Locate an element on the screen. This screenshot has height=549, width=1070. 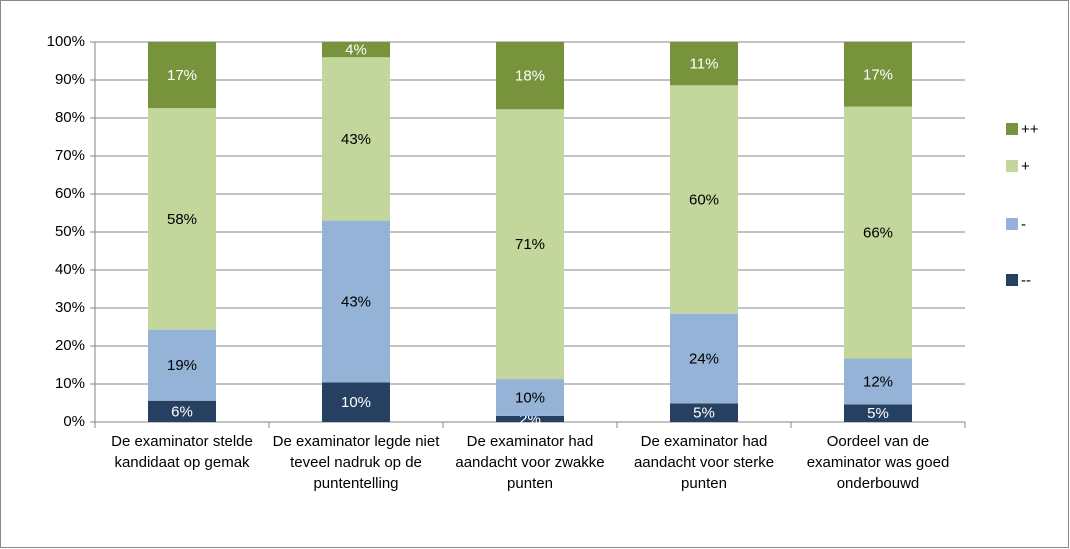
y-tick-label: 70% is located at coordinates (70, 155).